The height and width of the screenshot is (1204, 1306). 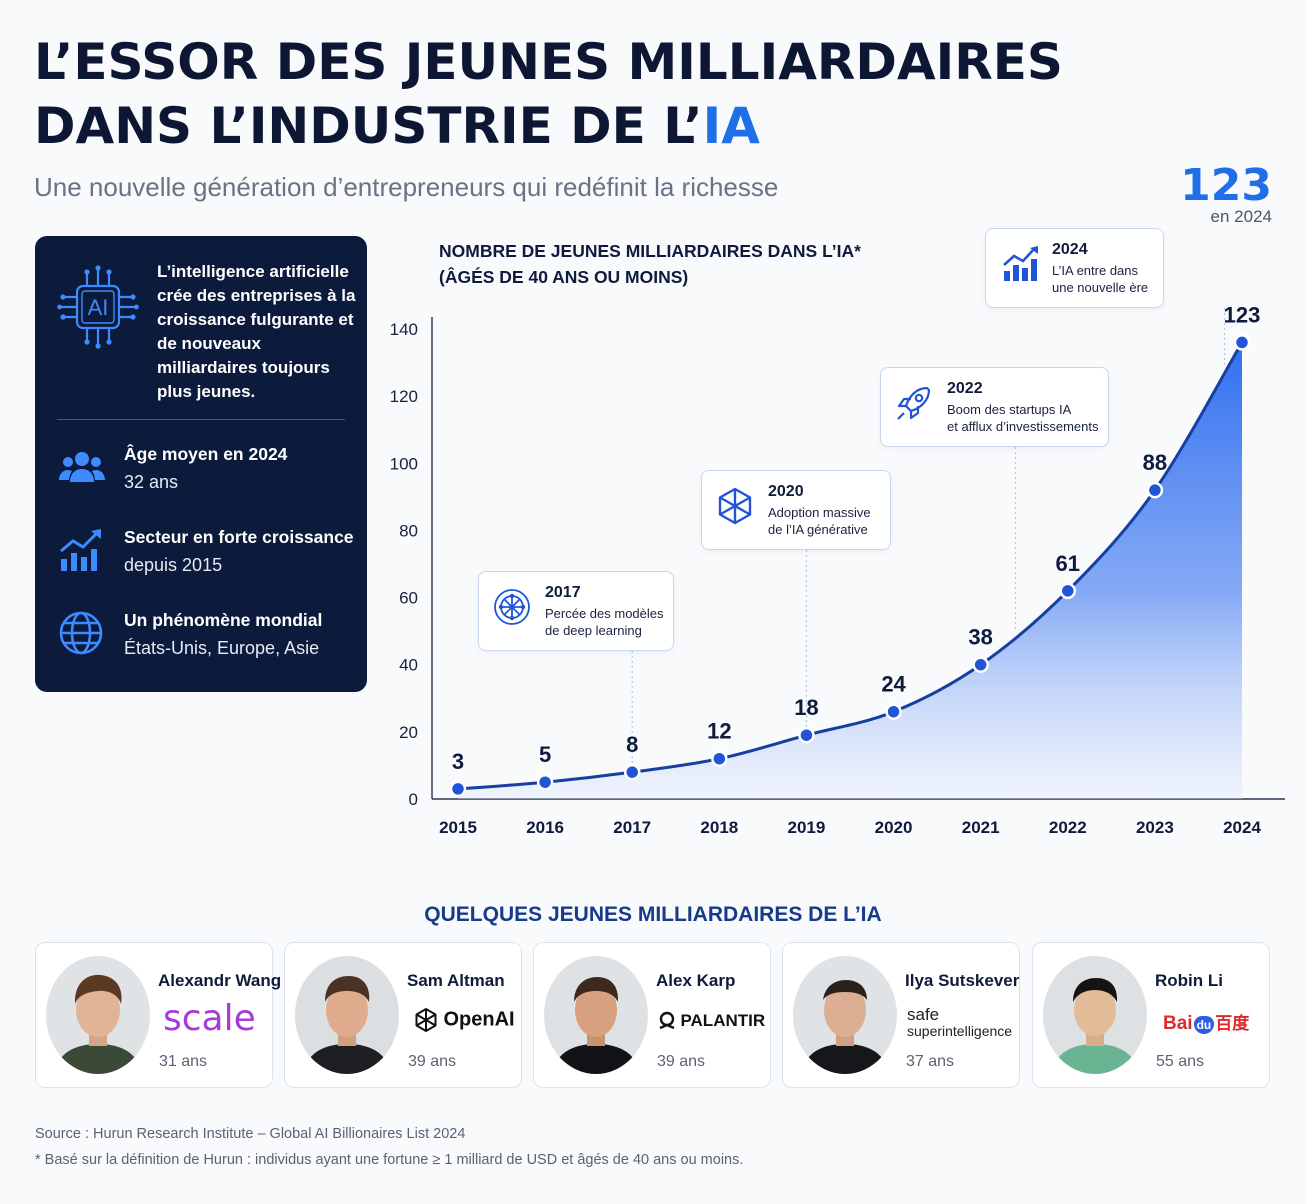 What do you see at coordinates (404, 396) in the screenshot?
I see `y-tick-label: 120` at bounding box center [404, 396].